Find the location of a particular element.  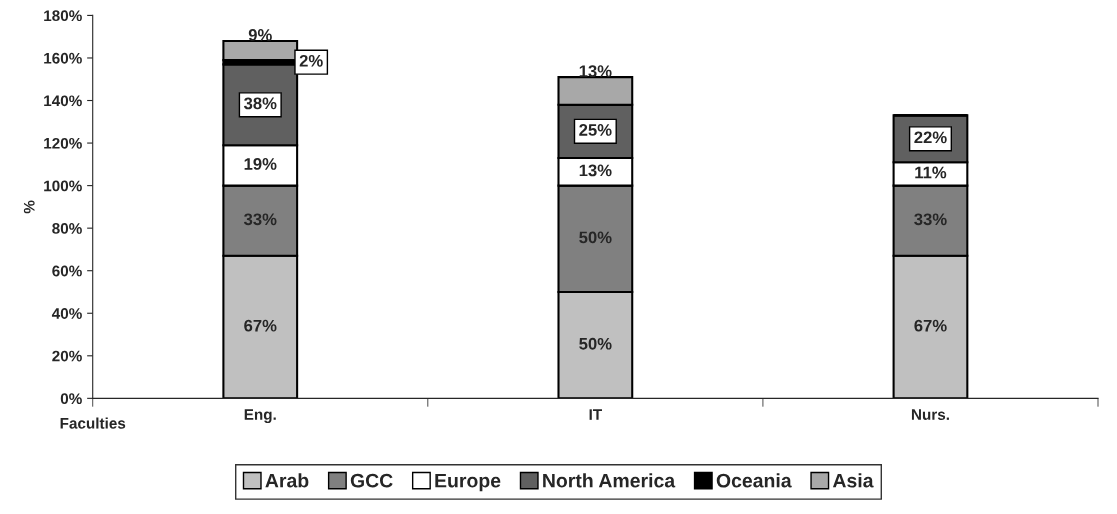

x-tick-label: Nurs. is located at coordinates (930, 414).